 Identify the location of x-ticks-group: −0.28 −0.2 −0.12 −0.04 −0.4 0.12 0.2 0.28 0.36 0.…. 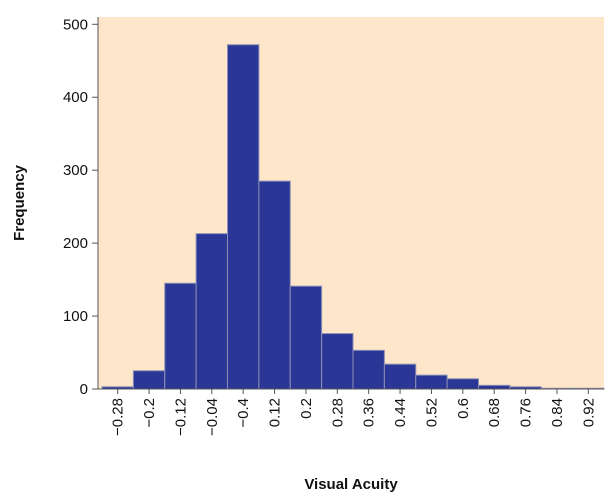
(353, 412).